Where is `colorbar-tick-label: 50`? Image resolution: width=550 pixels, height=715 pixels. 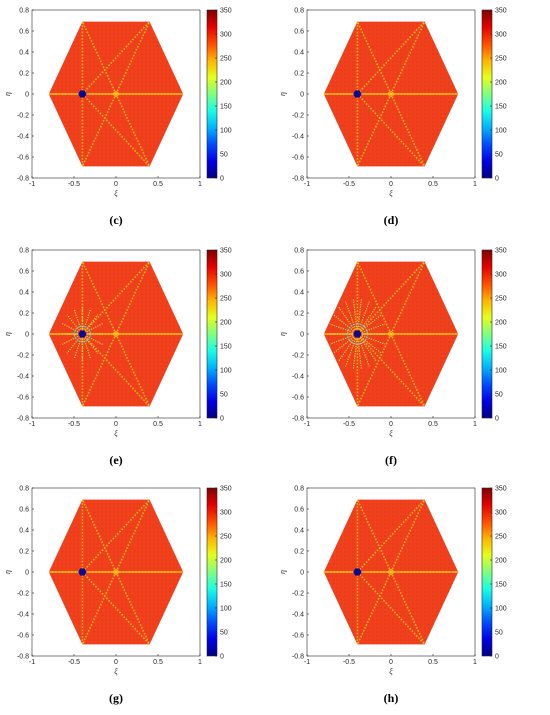 colorbar-tick-label: 50 is located at coordinates (224, 394).